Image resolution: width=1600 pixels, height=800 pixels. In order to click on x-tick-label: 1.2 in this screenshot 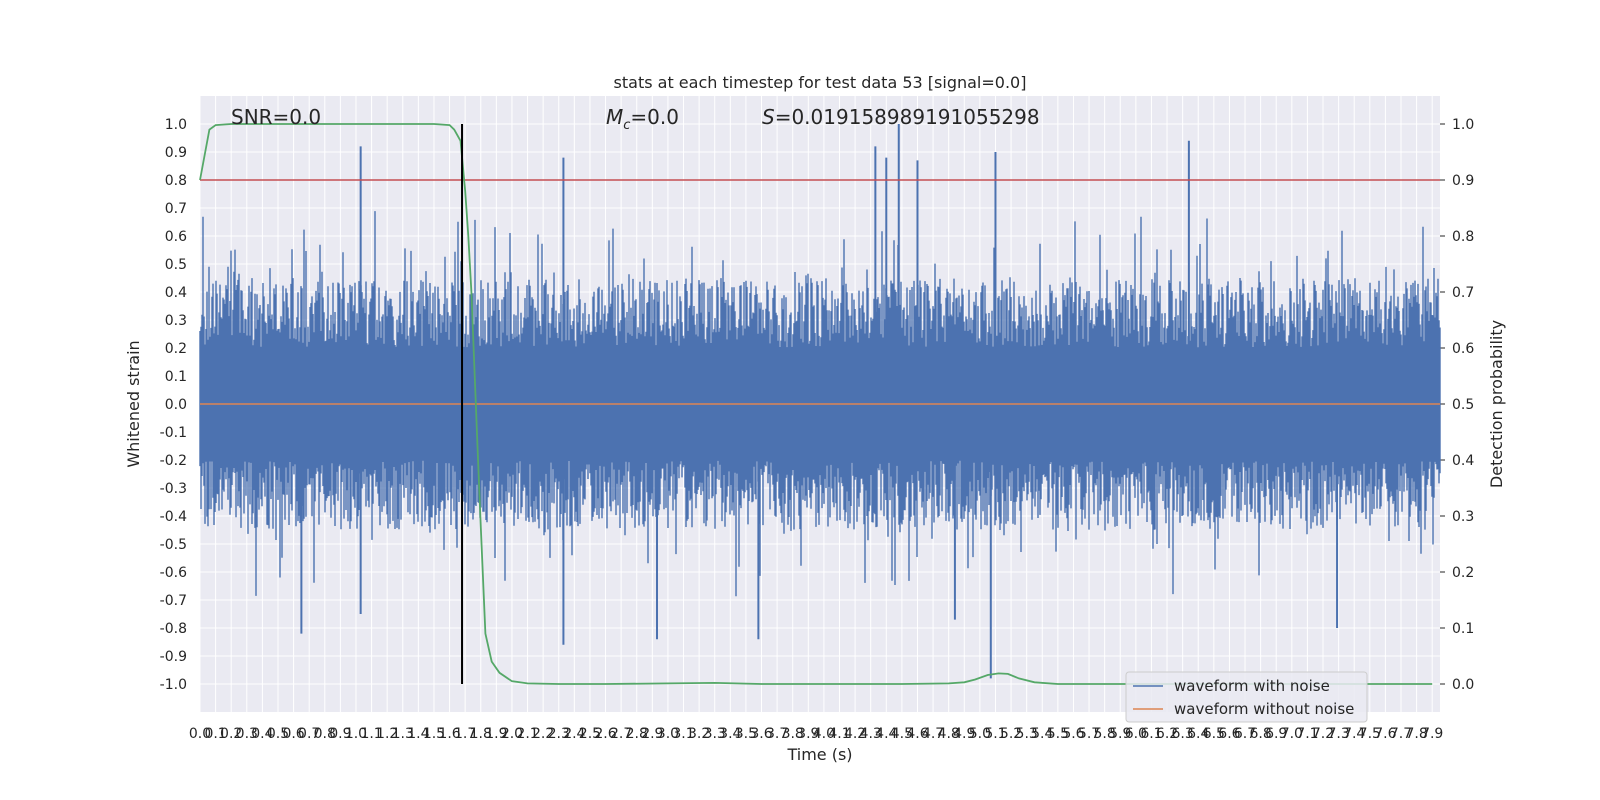, I will do `click(387, 734)`.